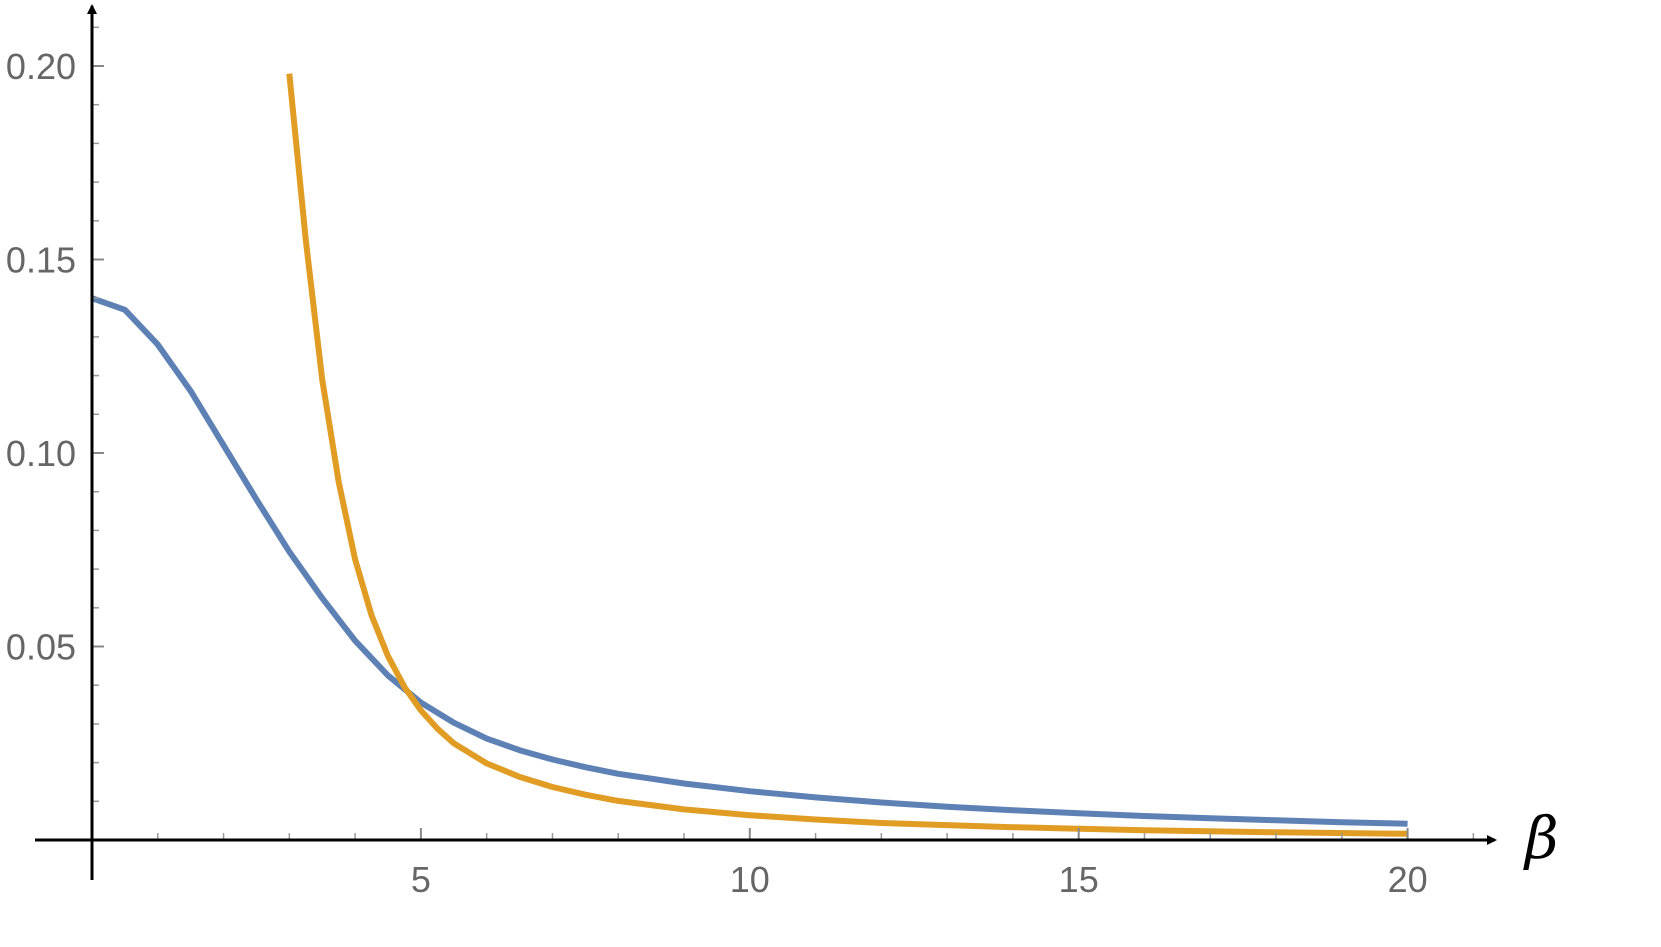  Describe the element at coordinates (1079, 879) in the screenshot. I see `x-tick-label: 15` at that location.